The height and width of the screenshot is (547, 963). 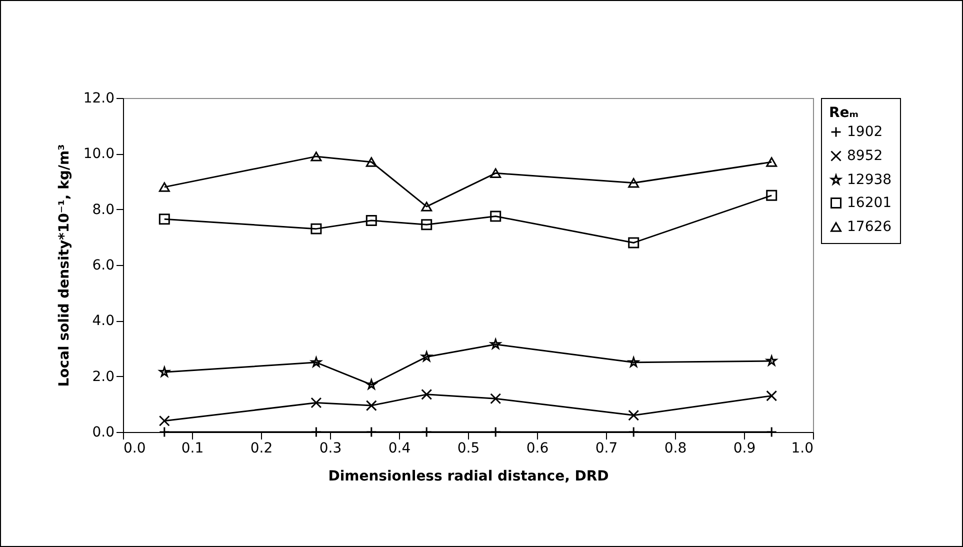 What do you see at coordinates (330, 448) in the screenshot?
I see `x-tick-label: 0.3` at bounding box center [330, 448].